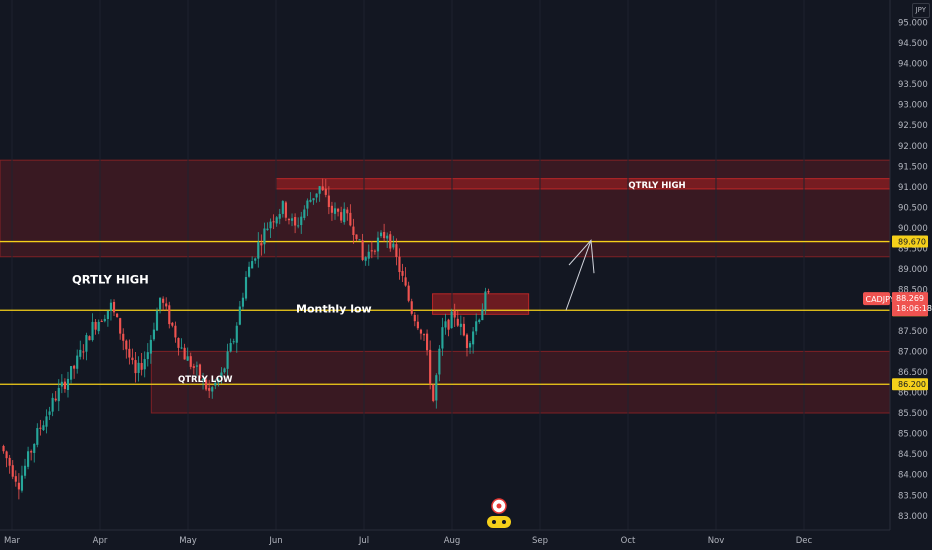 Image resolution: width=932 pixels, height=550 pixels. What do you see at coordinates (913, 352) in the screenshot?
I see `y-tick-label: 87.000` at bounding box center [913, 352].